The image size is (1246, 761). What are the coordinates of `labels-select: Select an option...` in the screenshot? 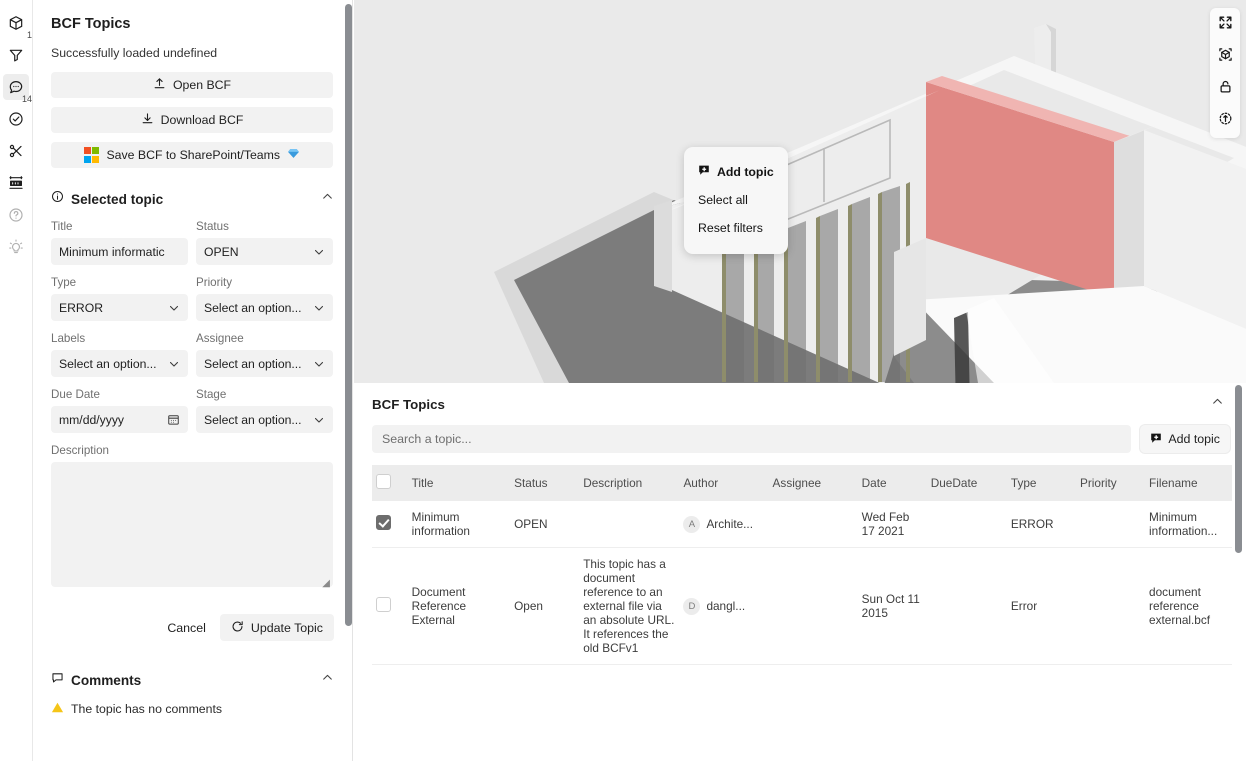 It's located at (119, 363).